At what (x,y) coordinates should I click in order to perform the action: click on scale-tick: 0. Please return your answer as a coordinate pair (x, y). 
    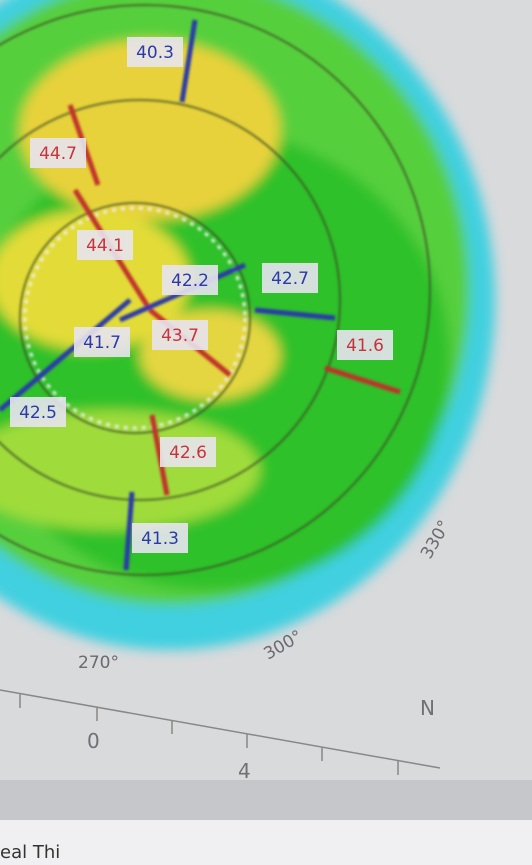
    Looking at the image, I should click on (93, 741).